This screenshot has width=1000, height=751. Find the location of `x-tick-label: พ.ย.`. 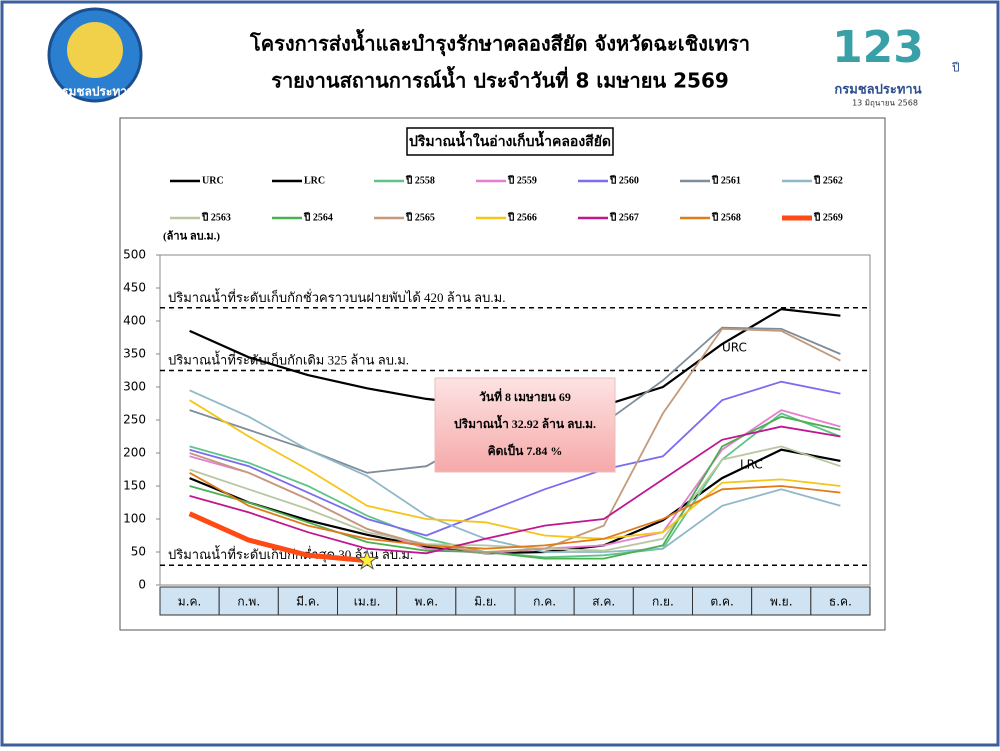

x-tick-label: พ.ย. is located at coordinates (781, 602).